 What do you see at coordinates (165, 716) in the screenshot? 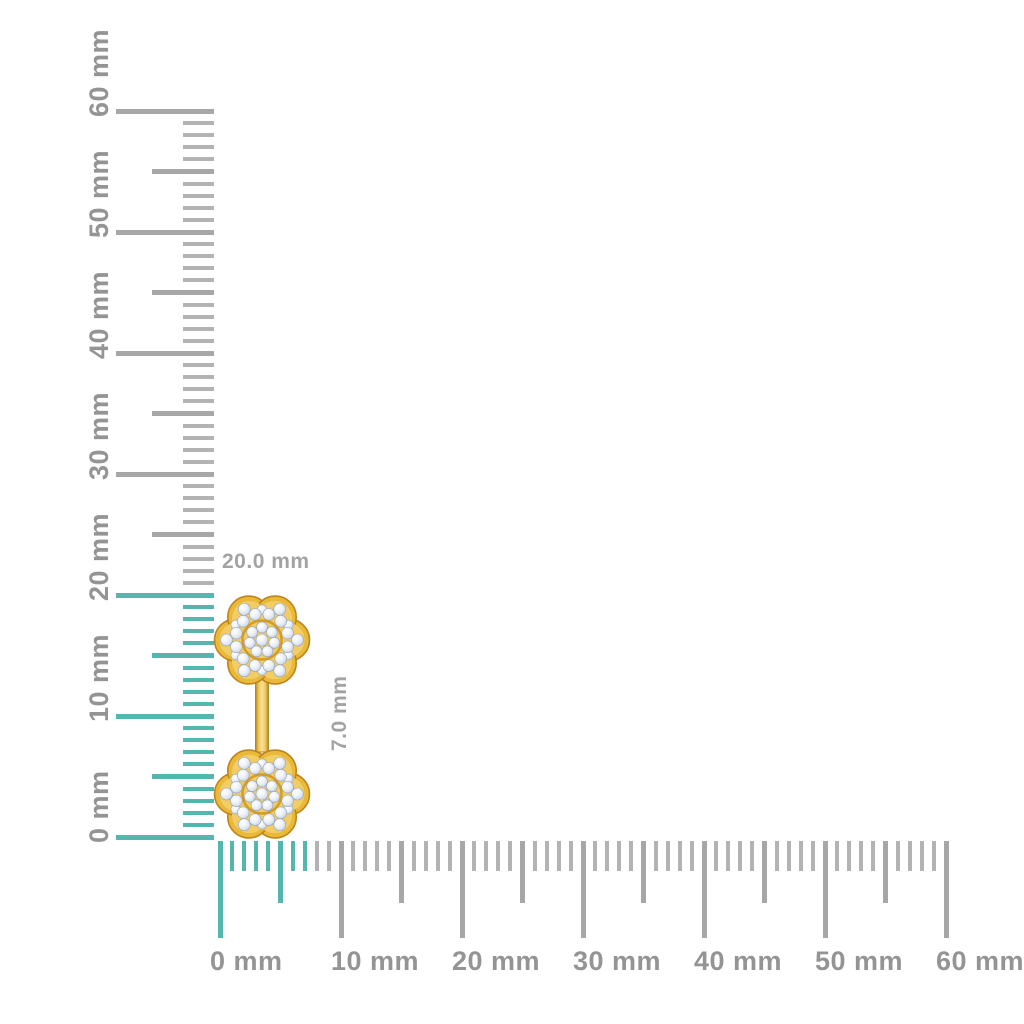
I see `v-tick-10mm` at bounding box center [165, 716].